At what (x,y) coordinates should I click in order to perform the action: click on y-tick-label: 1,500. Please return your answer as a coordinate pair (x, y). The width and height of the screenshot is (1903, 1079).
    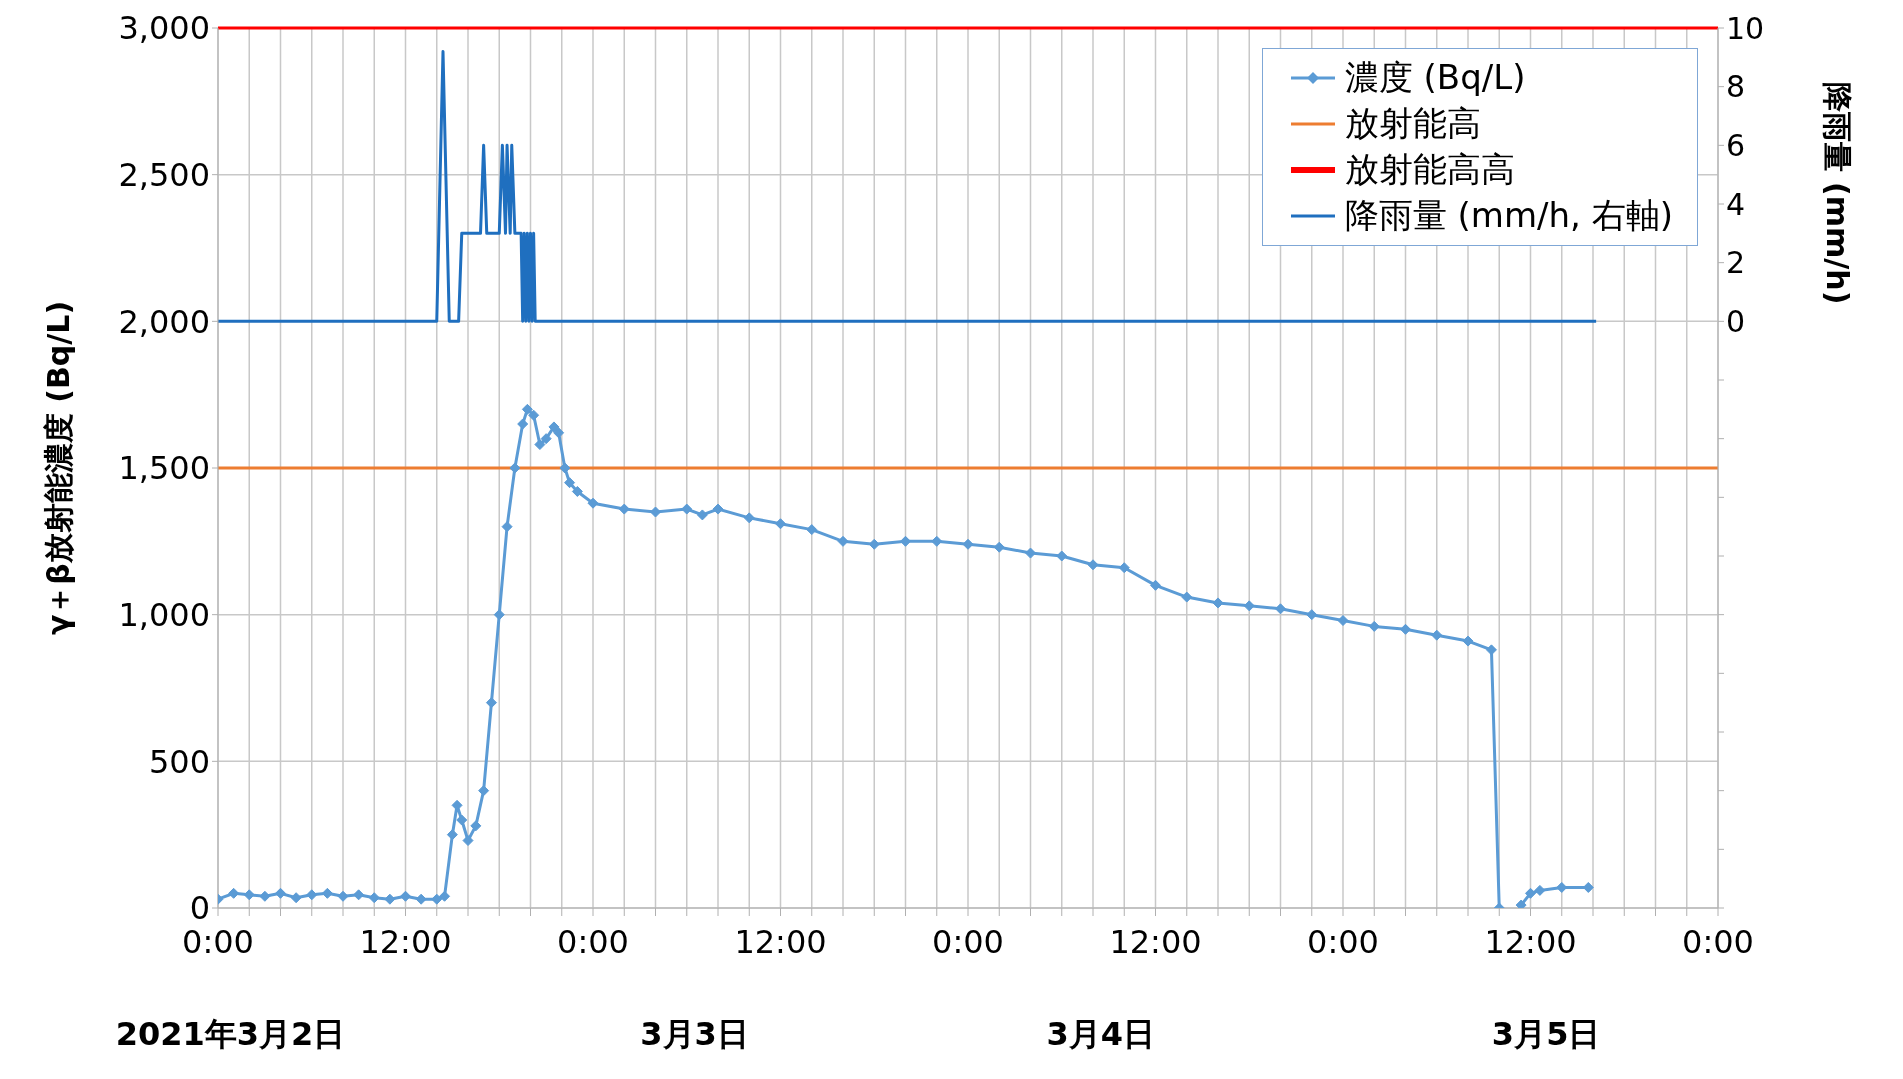
    Looking at the image, I should click on (164, 468).